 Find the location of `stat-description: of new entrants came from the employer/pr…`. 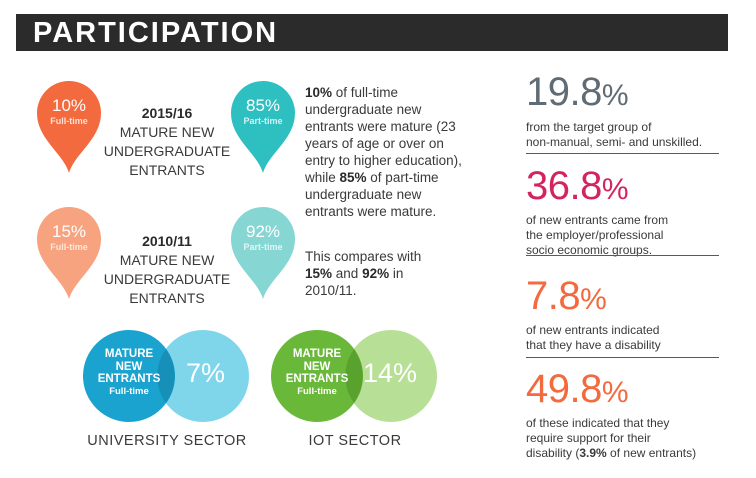

stat-description: of new entrants came from the employer/pr… is located at coordinates (597, 235).